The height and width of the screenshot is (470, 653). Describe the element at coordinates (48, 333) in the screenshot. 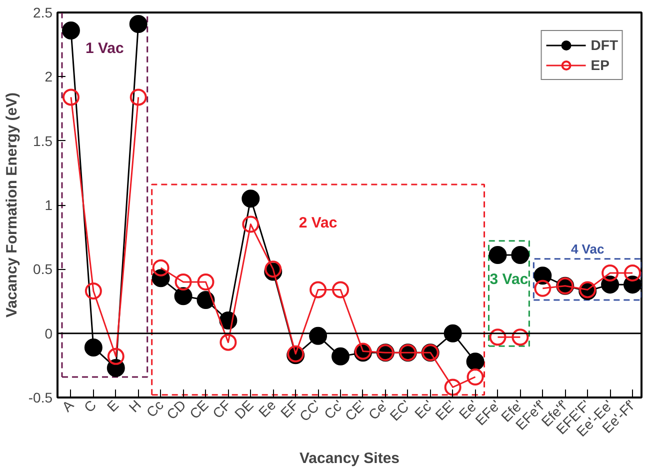

I see `y-tick-label: 0` at that location.